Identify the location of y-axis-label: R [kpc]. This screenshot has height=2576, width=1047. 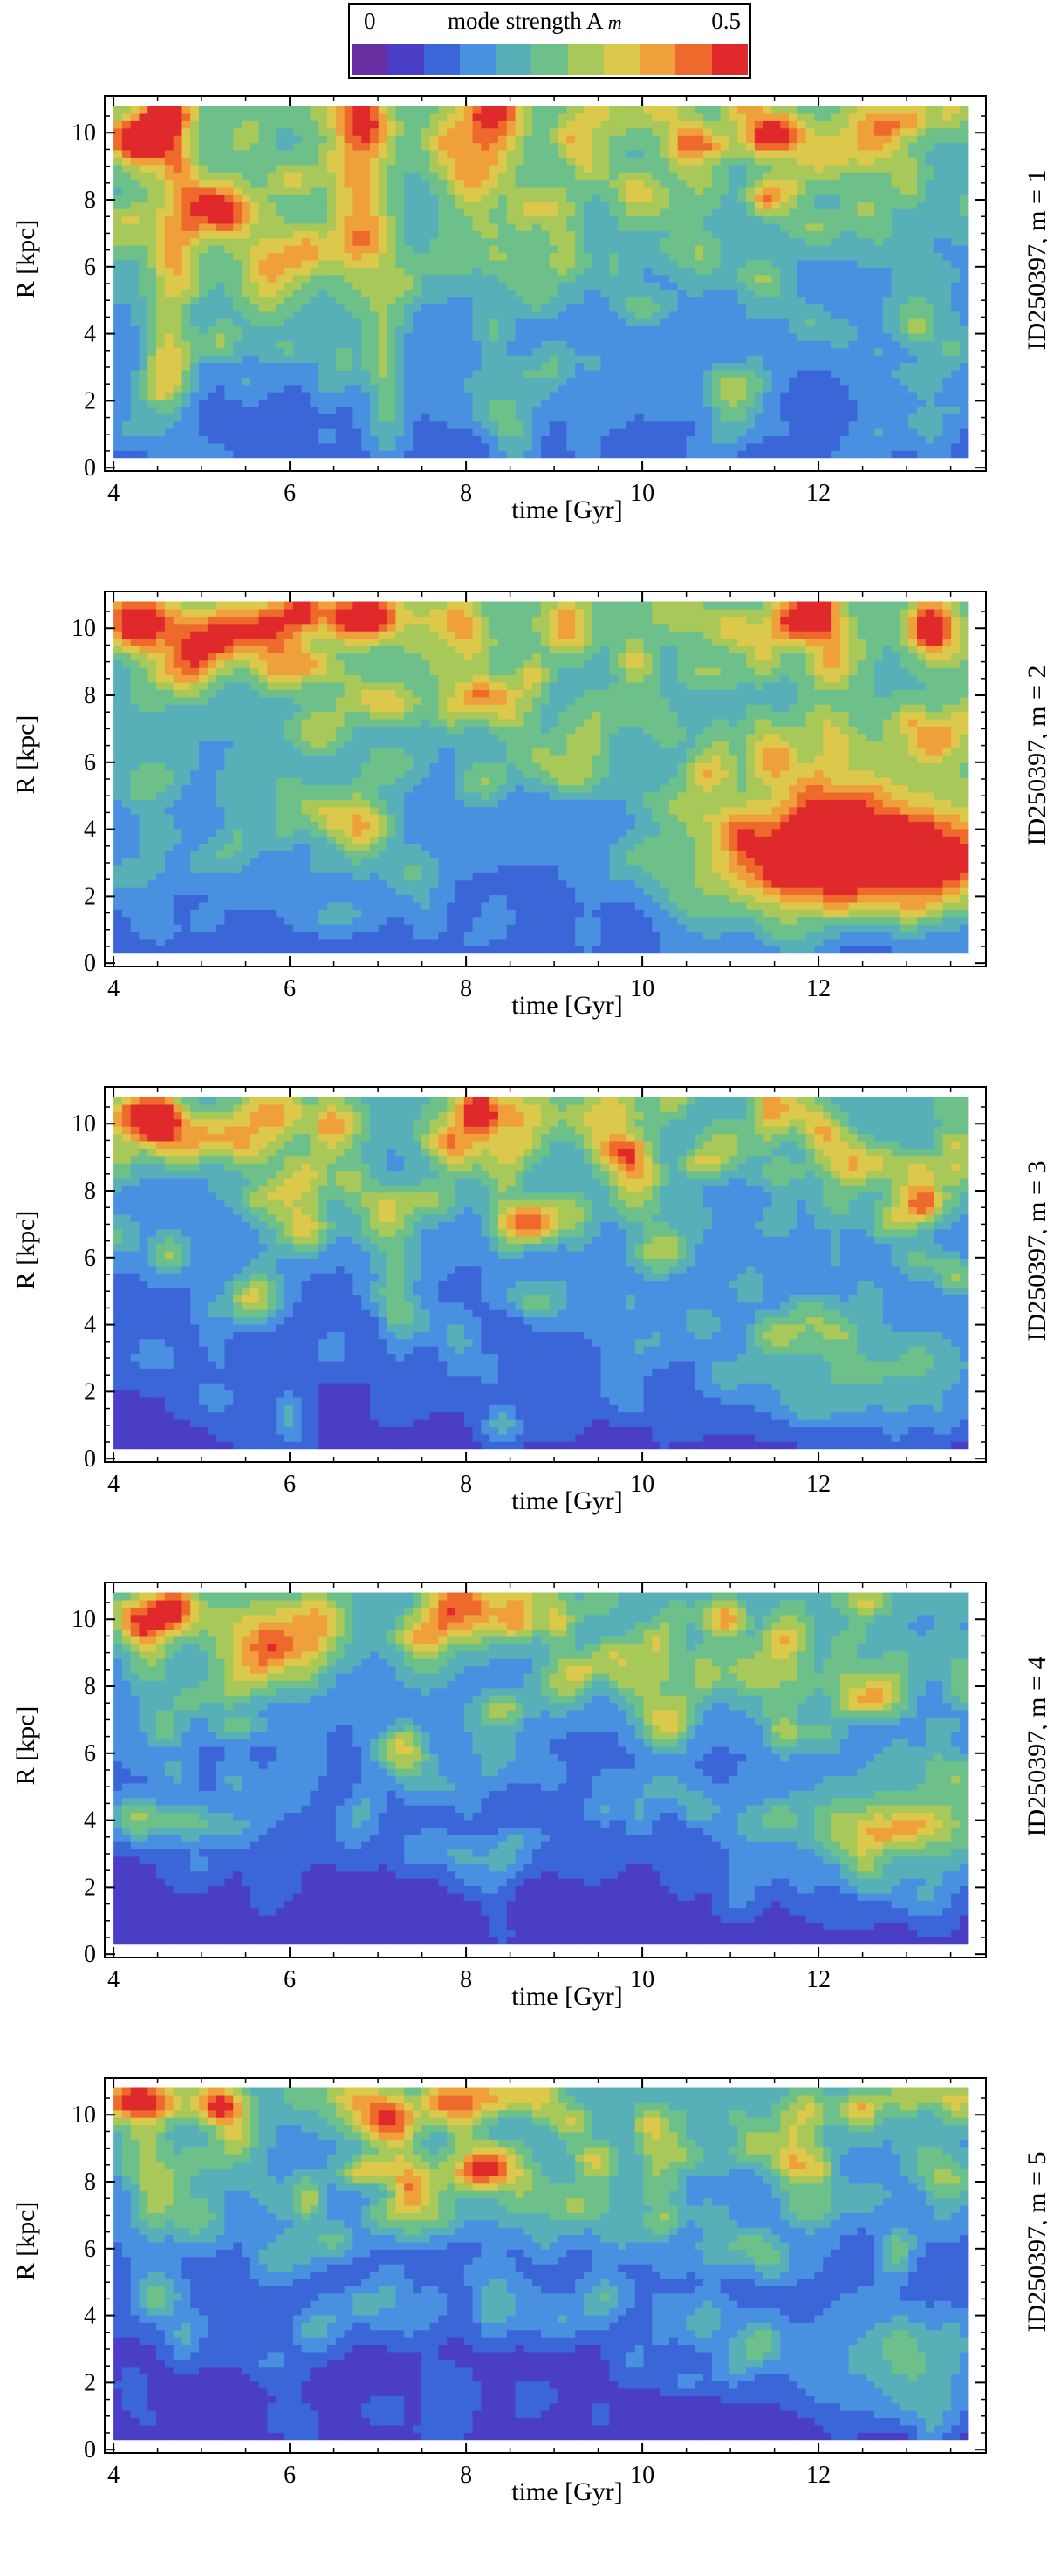
(26, 259).